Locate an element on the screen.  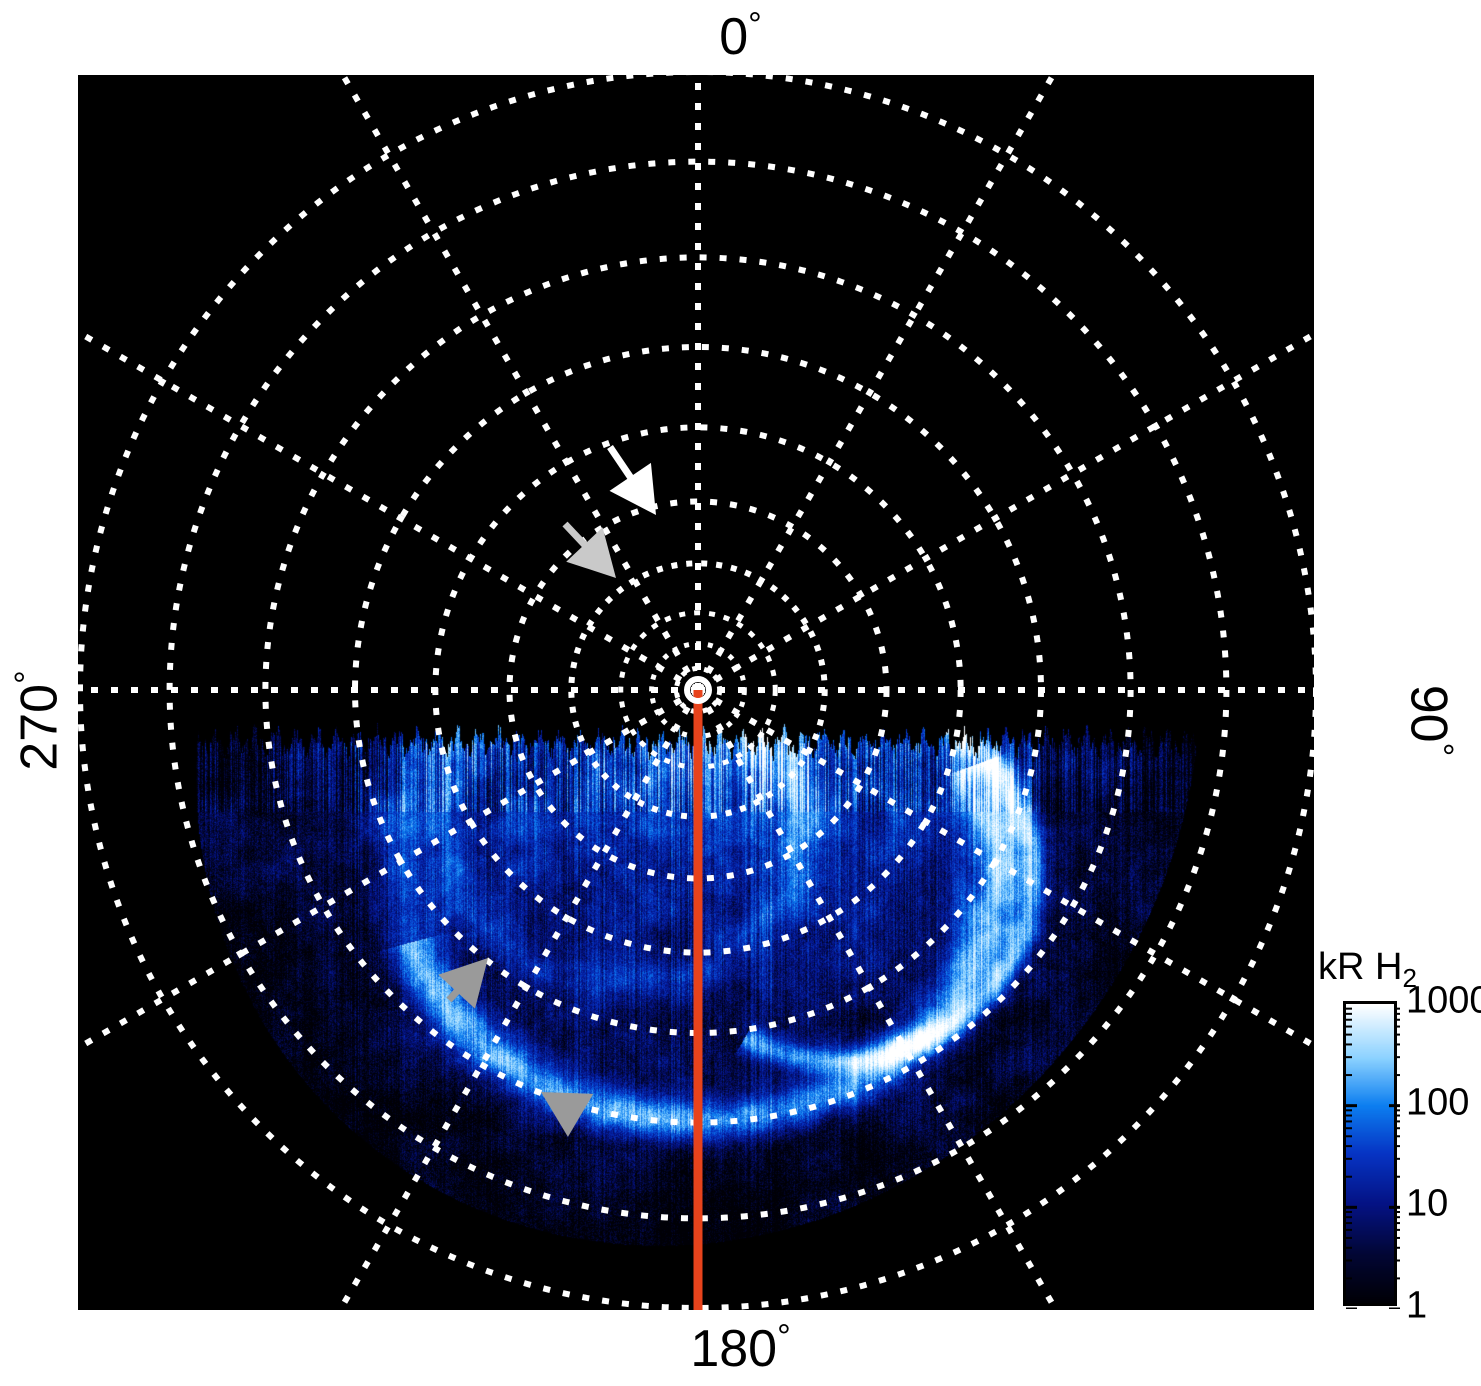
colorbar-tick-1: 1 is located at coordinates (1417, 1305).